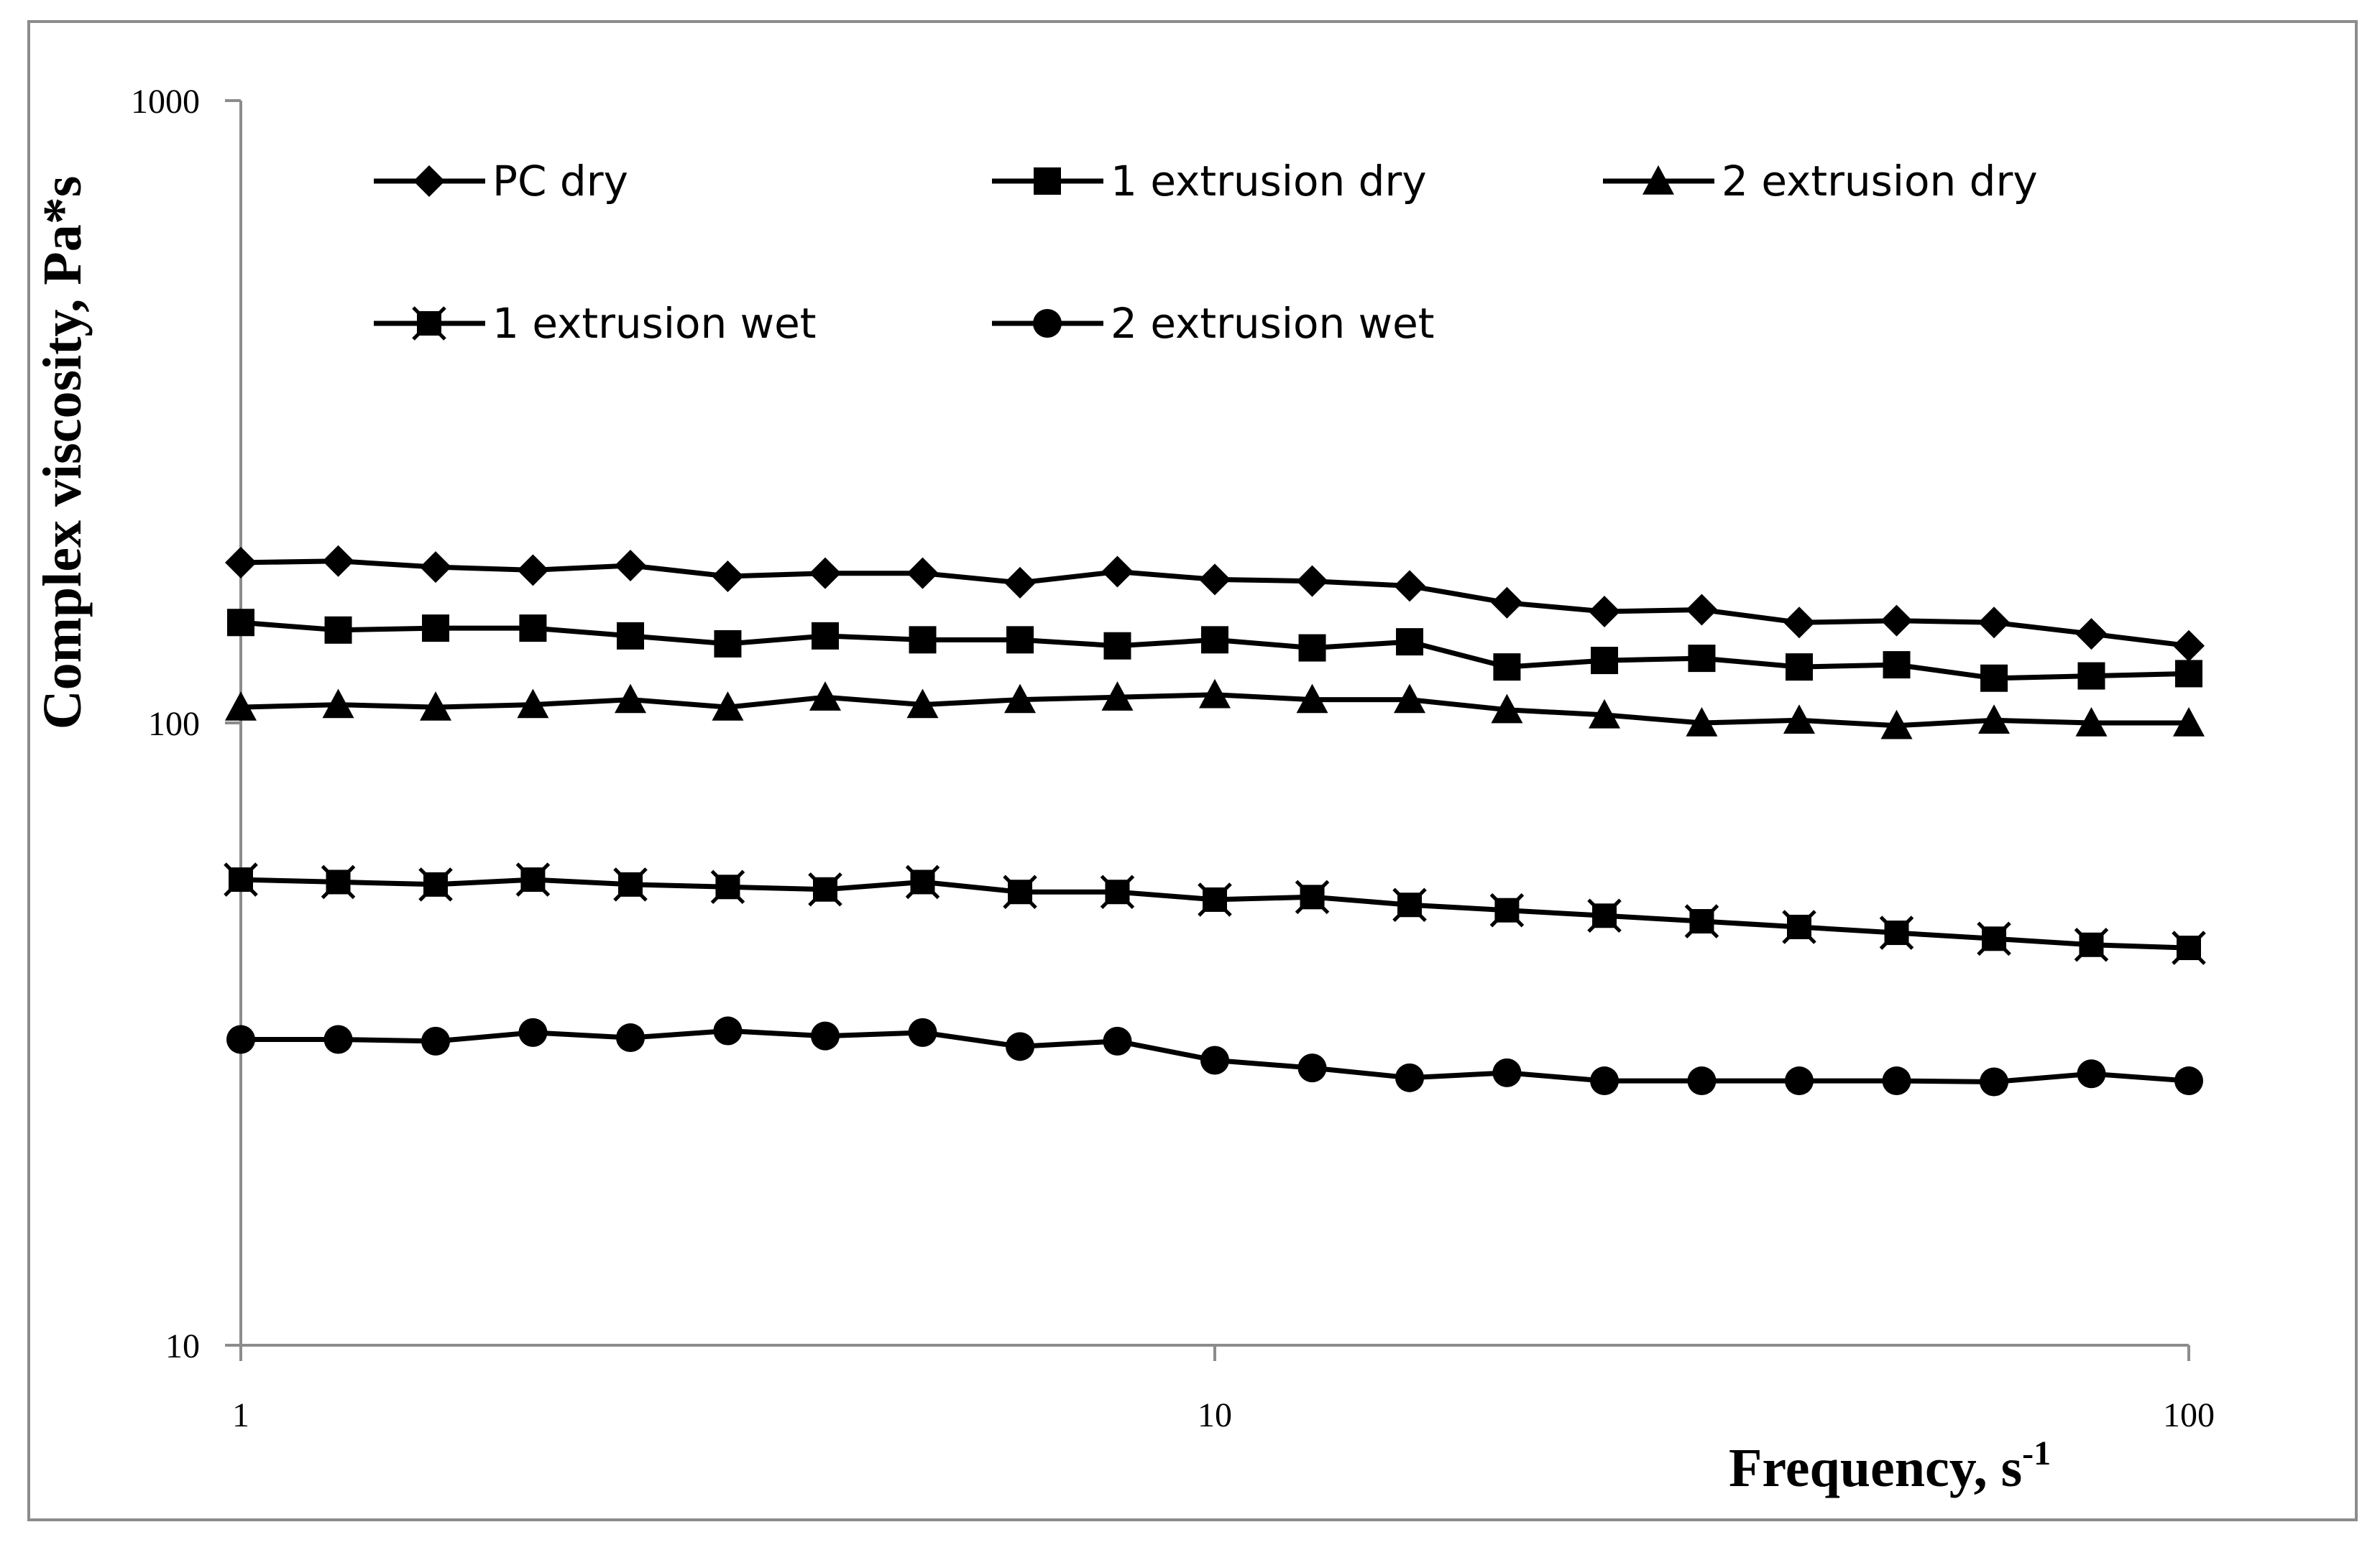 This screenshot has width=2380, height=1545. I want to click on y-tick-label: 100, so click(174, 724).